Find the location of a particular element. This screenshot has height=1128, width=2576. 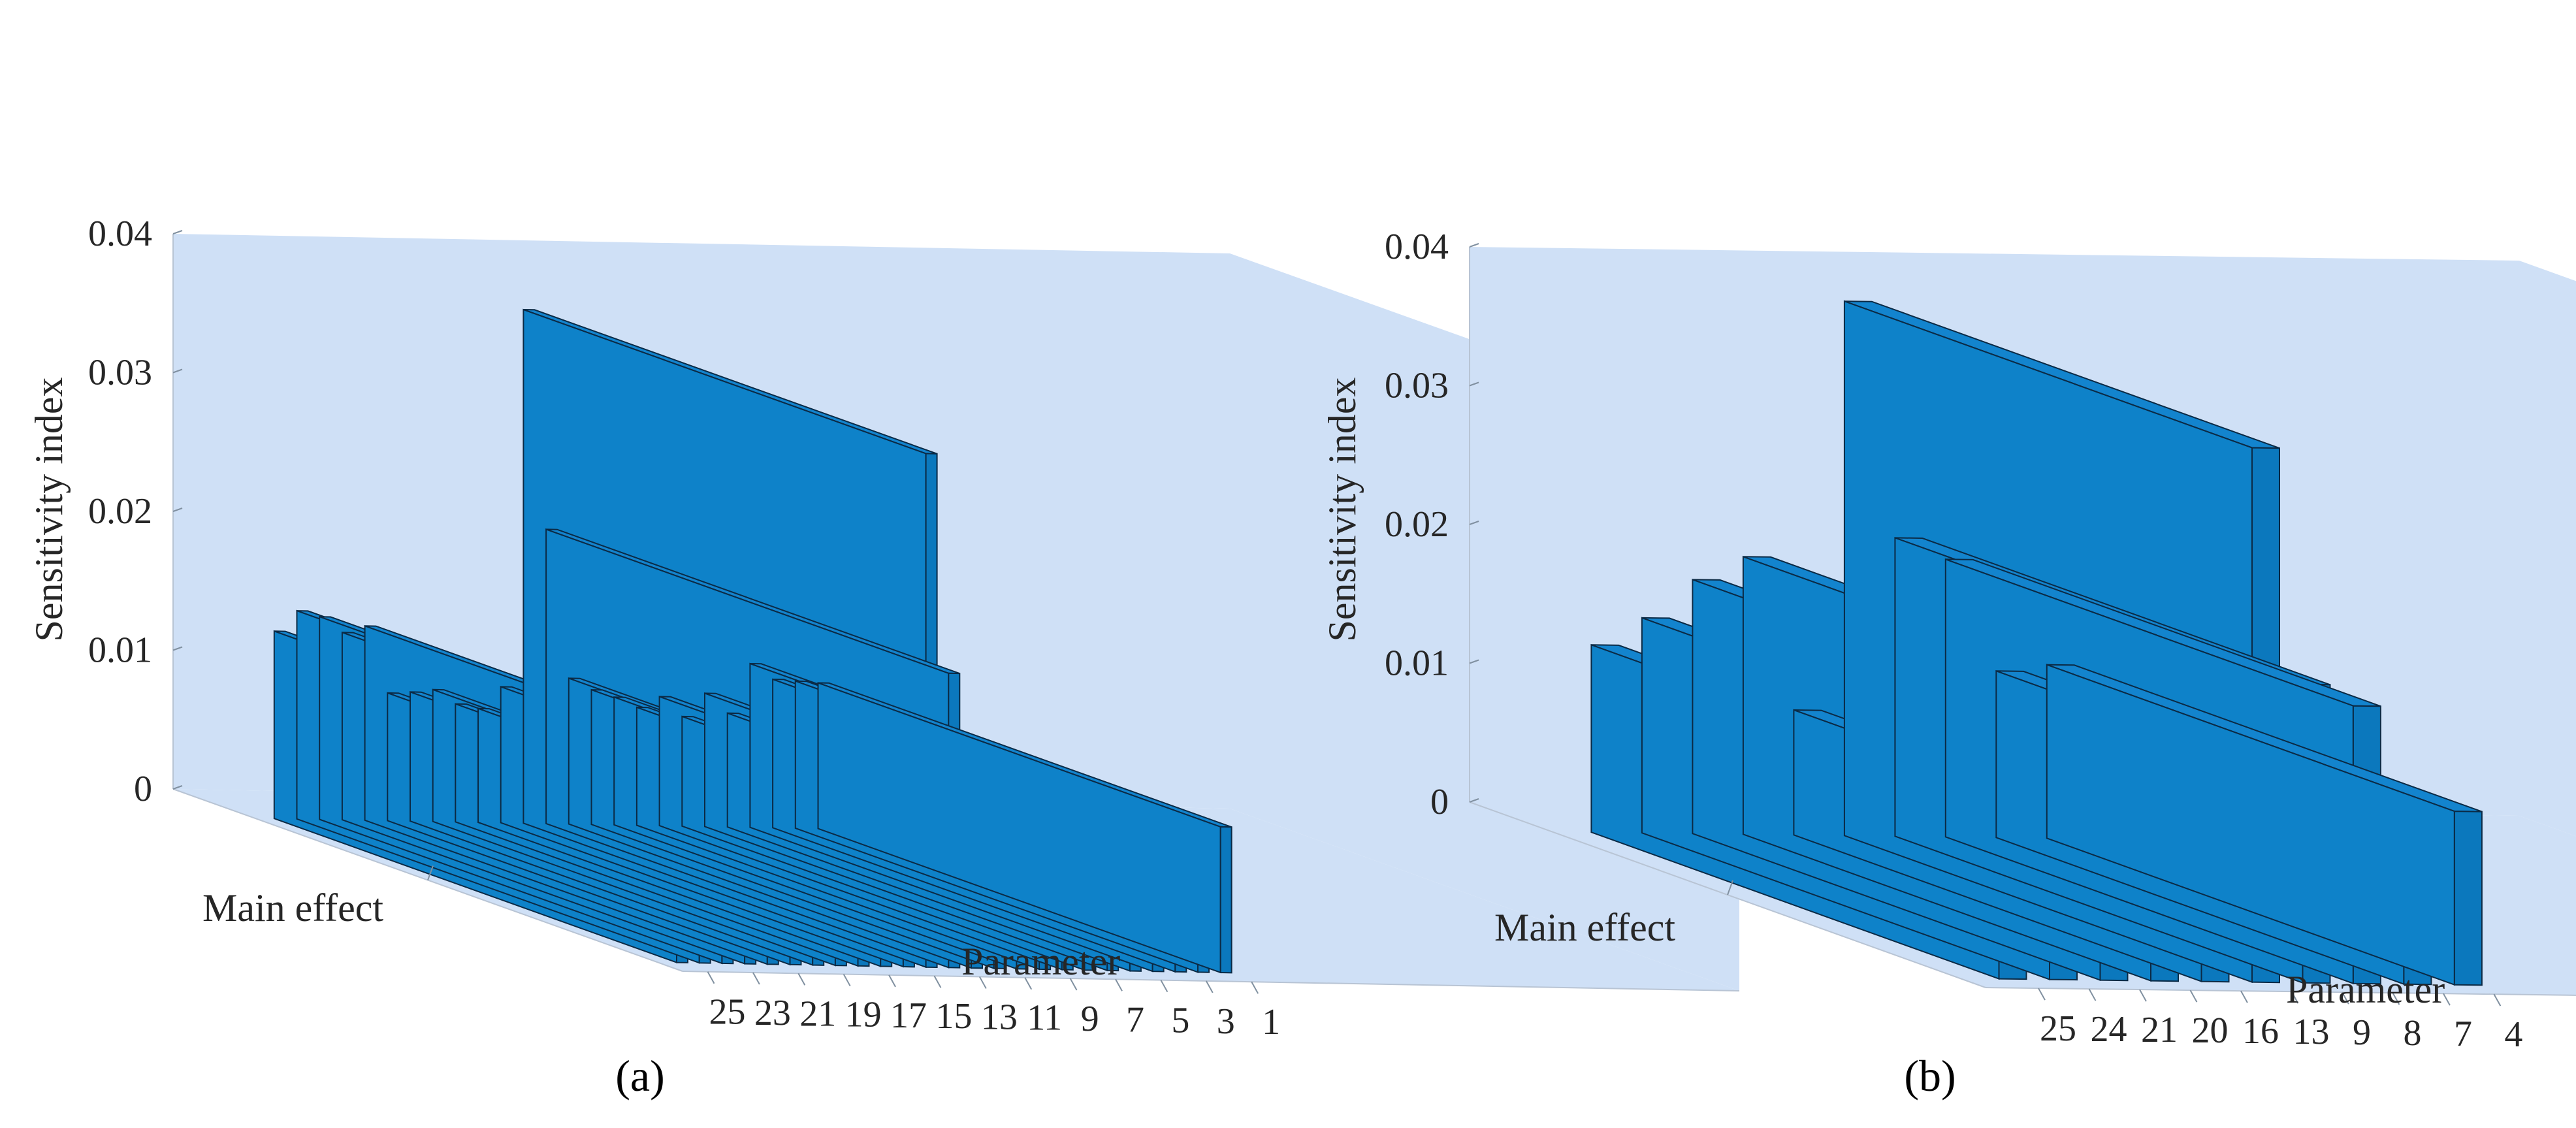

y-tick-label: 24 is located at coordinates (2108, 1029).